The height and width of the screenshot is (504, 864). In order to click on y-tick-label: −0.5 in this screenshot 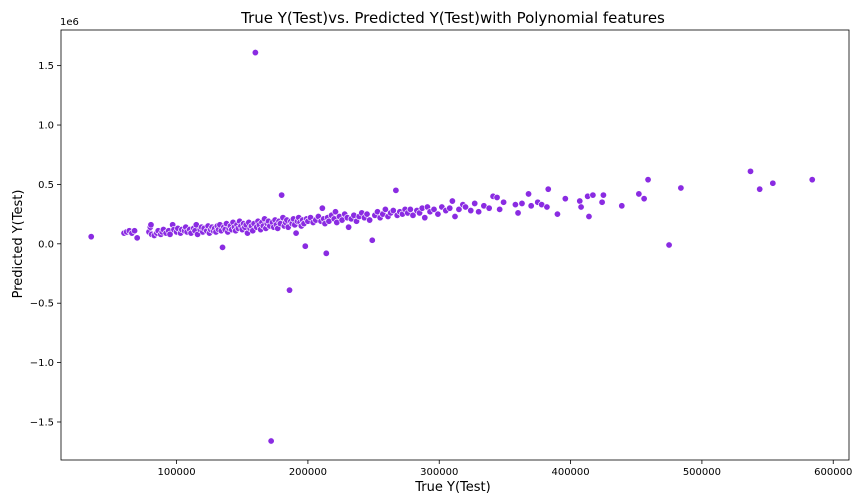, I will do `click(42, 304)`.